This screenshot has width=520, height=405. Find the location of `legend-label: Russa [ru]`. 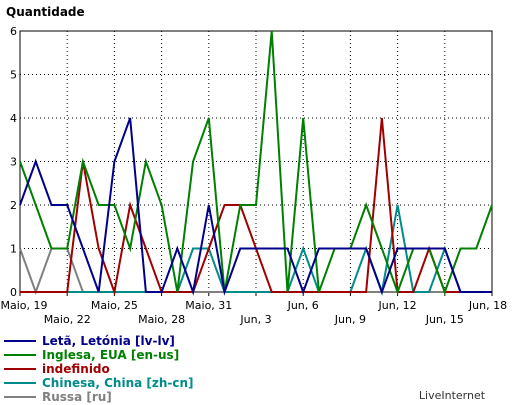

legend-label: Russa [ru] is located at coordinates (77, 397).